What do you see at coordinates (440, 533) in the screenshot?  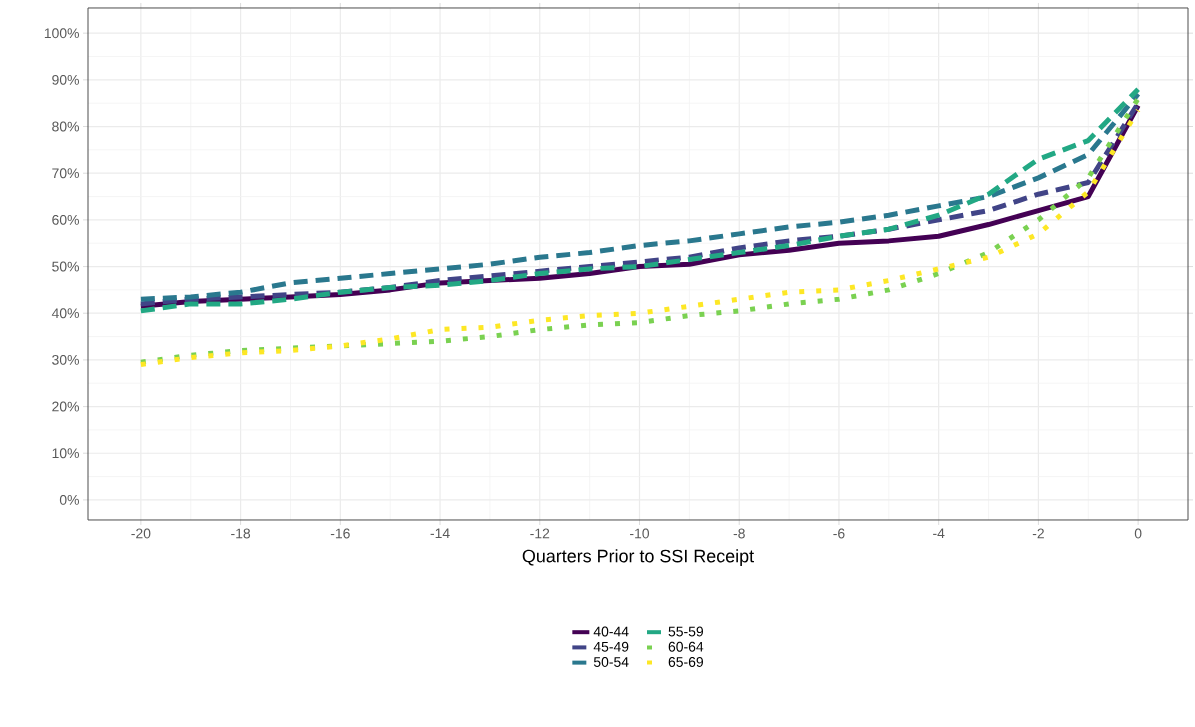 I see `x-tick-label: -14` at bounding box center [440, 533].